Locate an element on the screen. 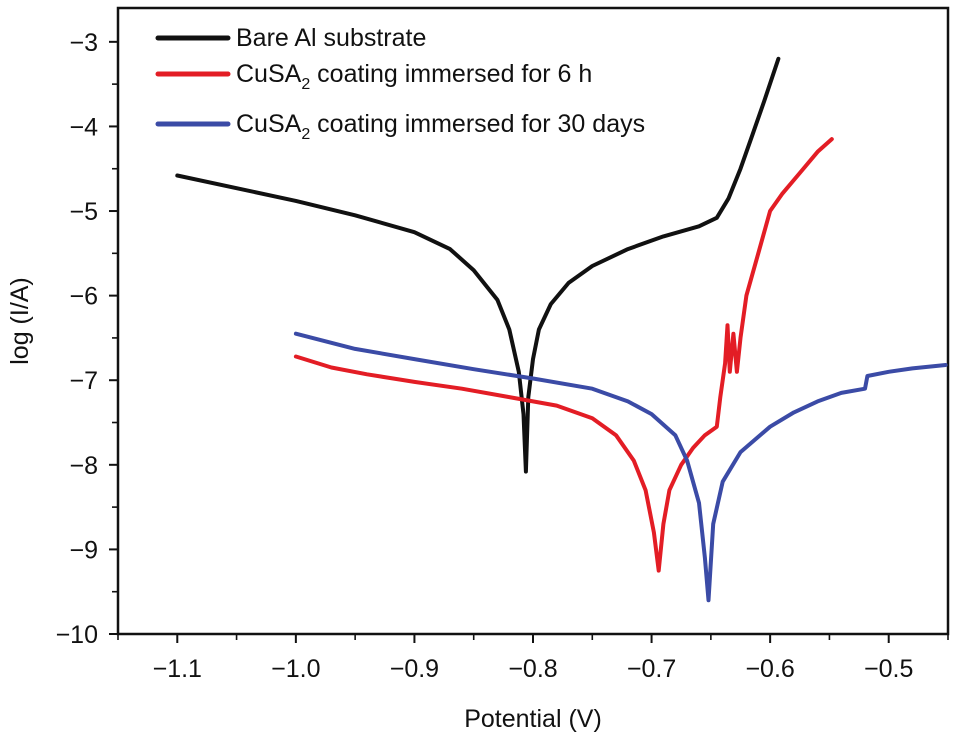 Image resolution: width=955 pixels, height=735 pixels. x-tick-label: −0.7 is located at coordinates (651, 669).